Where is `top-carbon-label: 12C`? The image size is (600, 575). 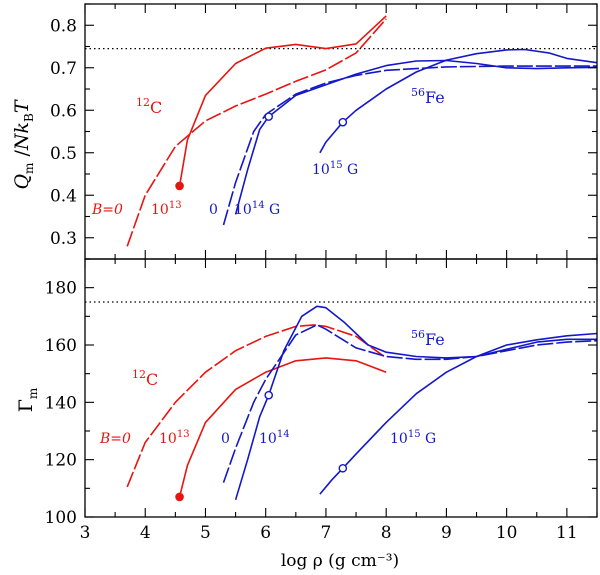
top-carbon-label: 12C is located at coordinates (149, 106).